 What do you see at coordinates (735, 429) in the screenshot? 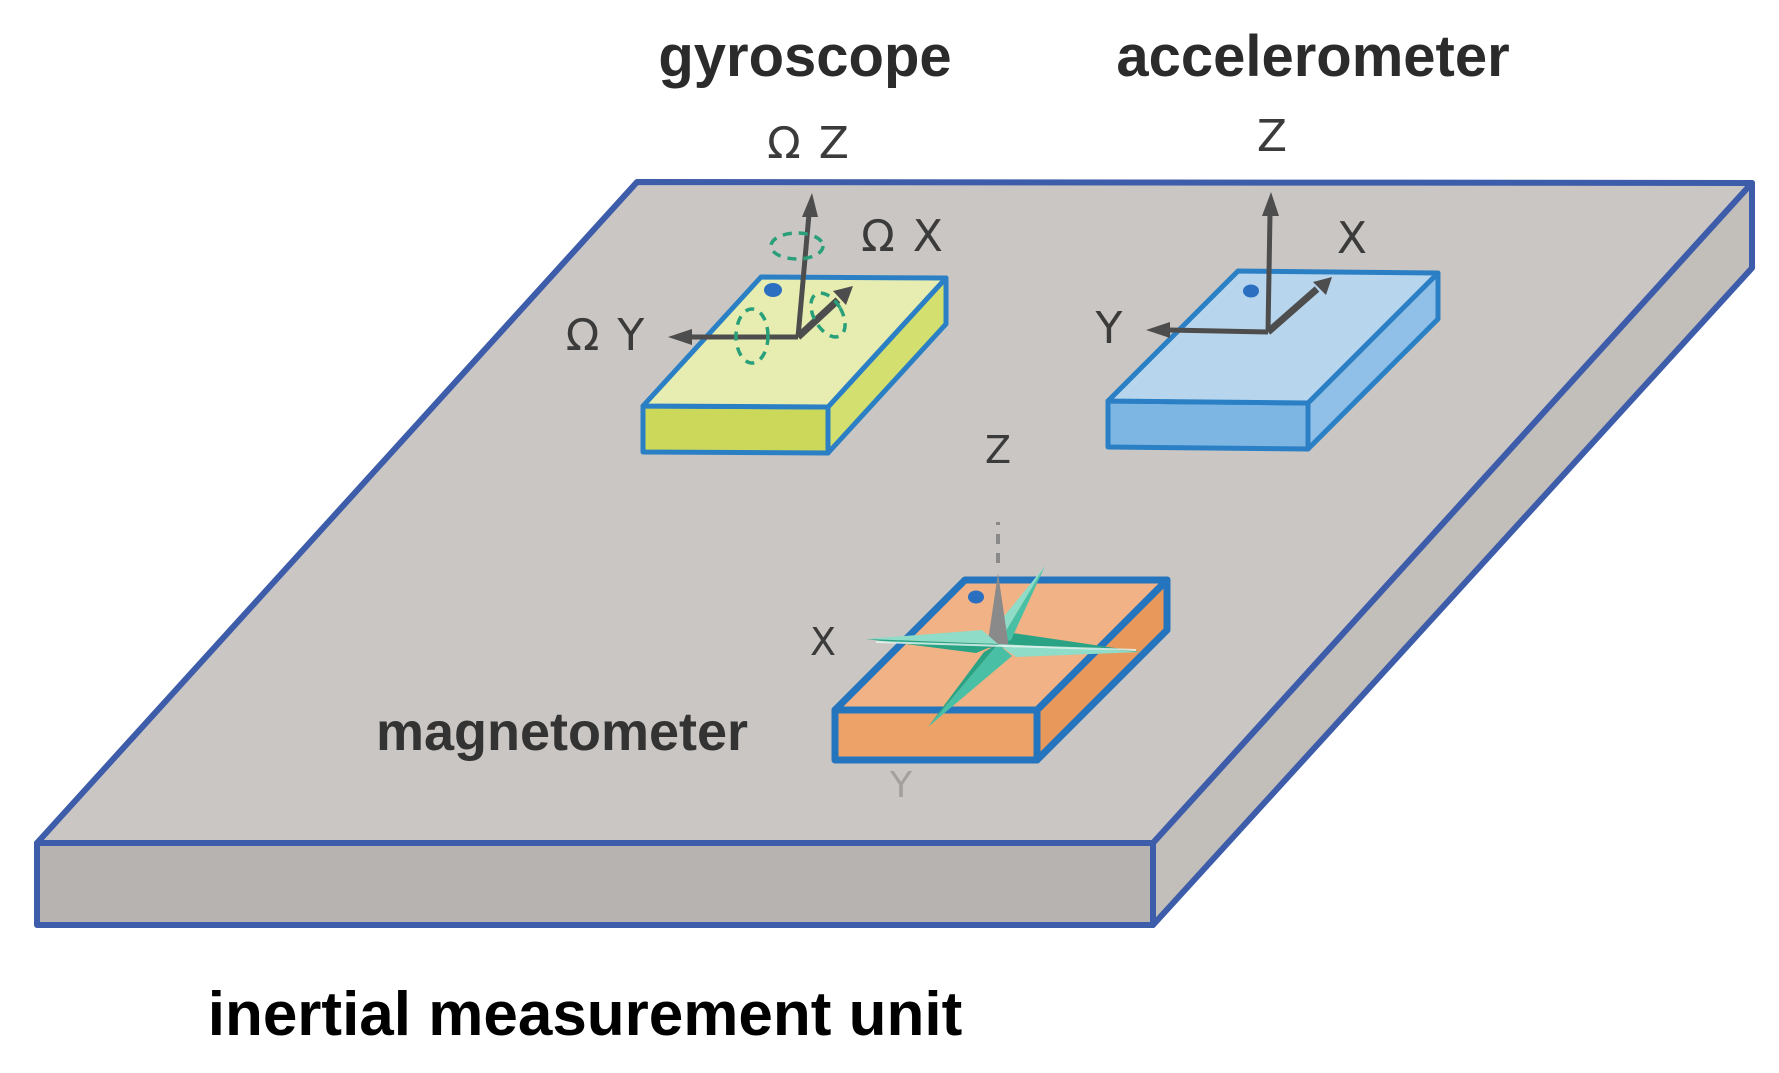
I see `gyroscope-front-face` at bounding box center [735, 429].